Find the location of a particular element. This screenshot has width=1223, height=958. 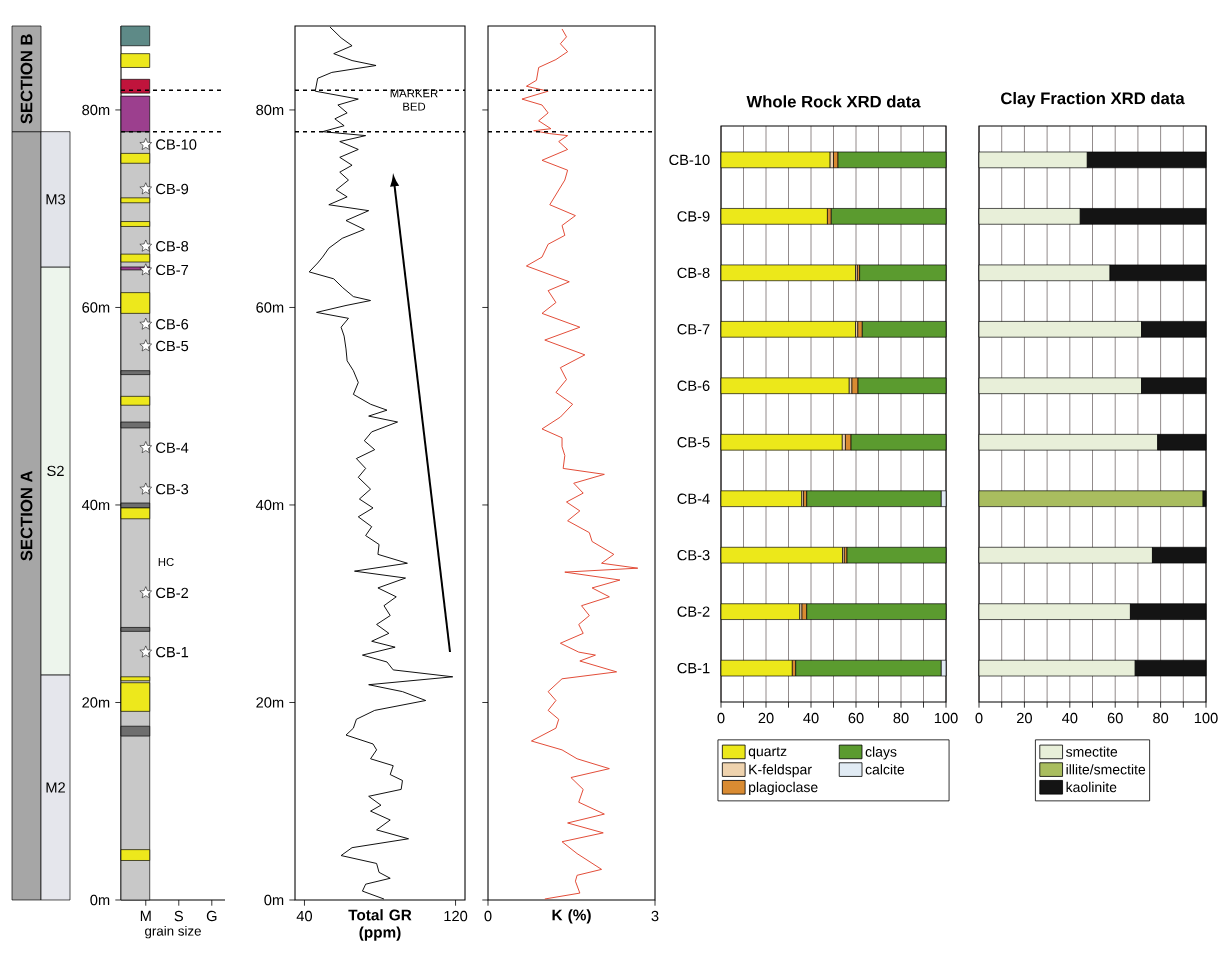

y-tick-label: CB-10 is located at coordinates (689, 160).